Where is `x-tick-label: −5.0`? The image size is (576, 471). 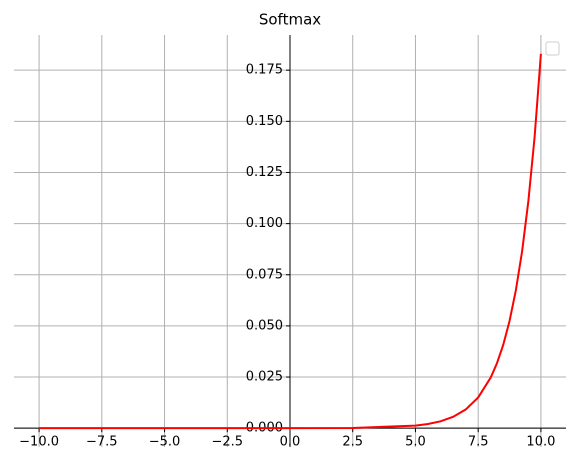 x-tick-label: −5.0 is located at coordinates (165, 442).